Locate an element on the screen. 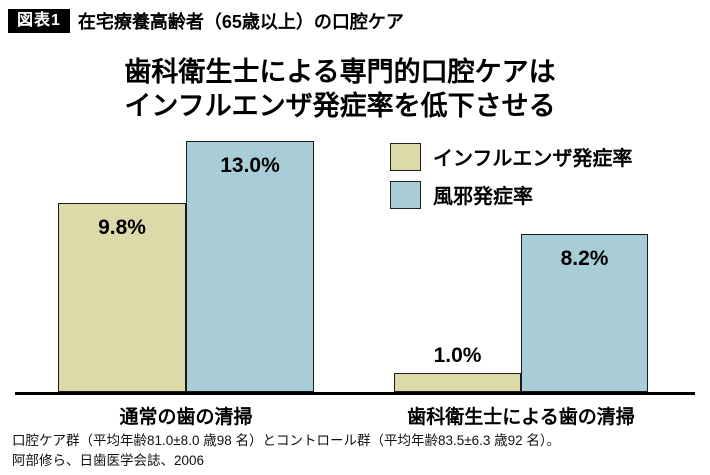 The image size is (710, 475). bar-value-label: 13.0% is located at coordinates (250, 165).